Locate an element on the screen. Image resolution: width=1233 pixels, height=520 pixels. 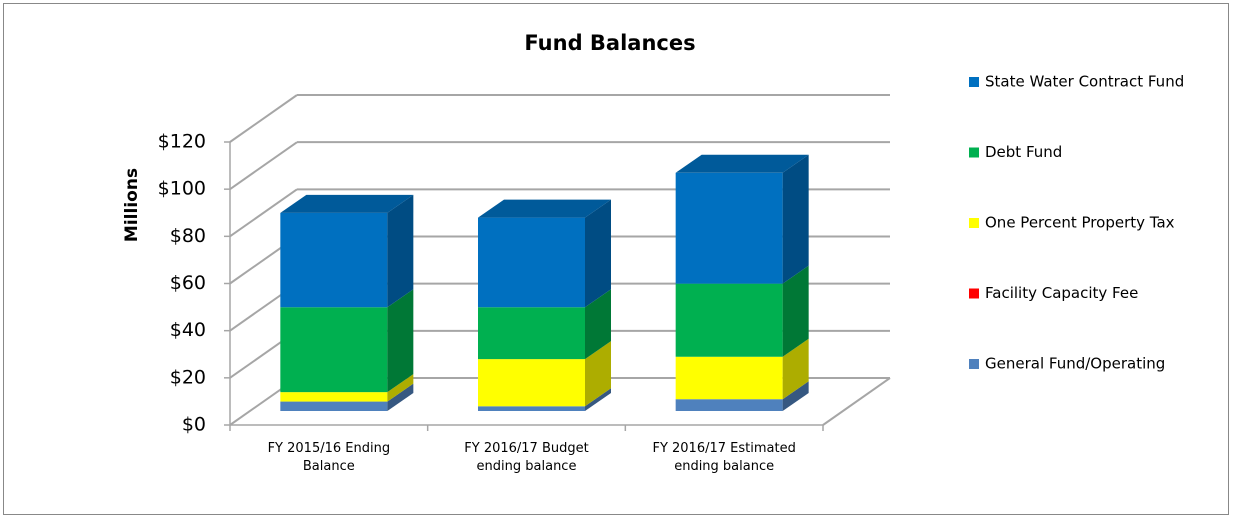
y-tick-label: $60 is located at coordinates (188, 283).